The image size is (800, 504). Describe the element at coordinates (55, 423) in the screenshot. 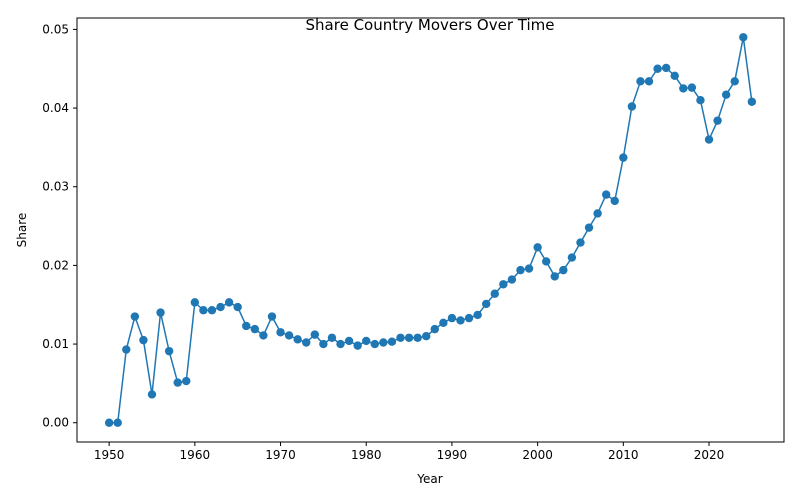

I see `y-tick-label: 0.00` at that location.